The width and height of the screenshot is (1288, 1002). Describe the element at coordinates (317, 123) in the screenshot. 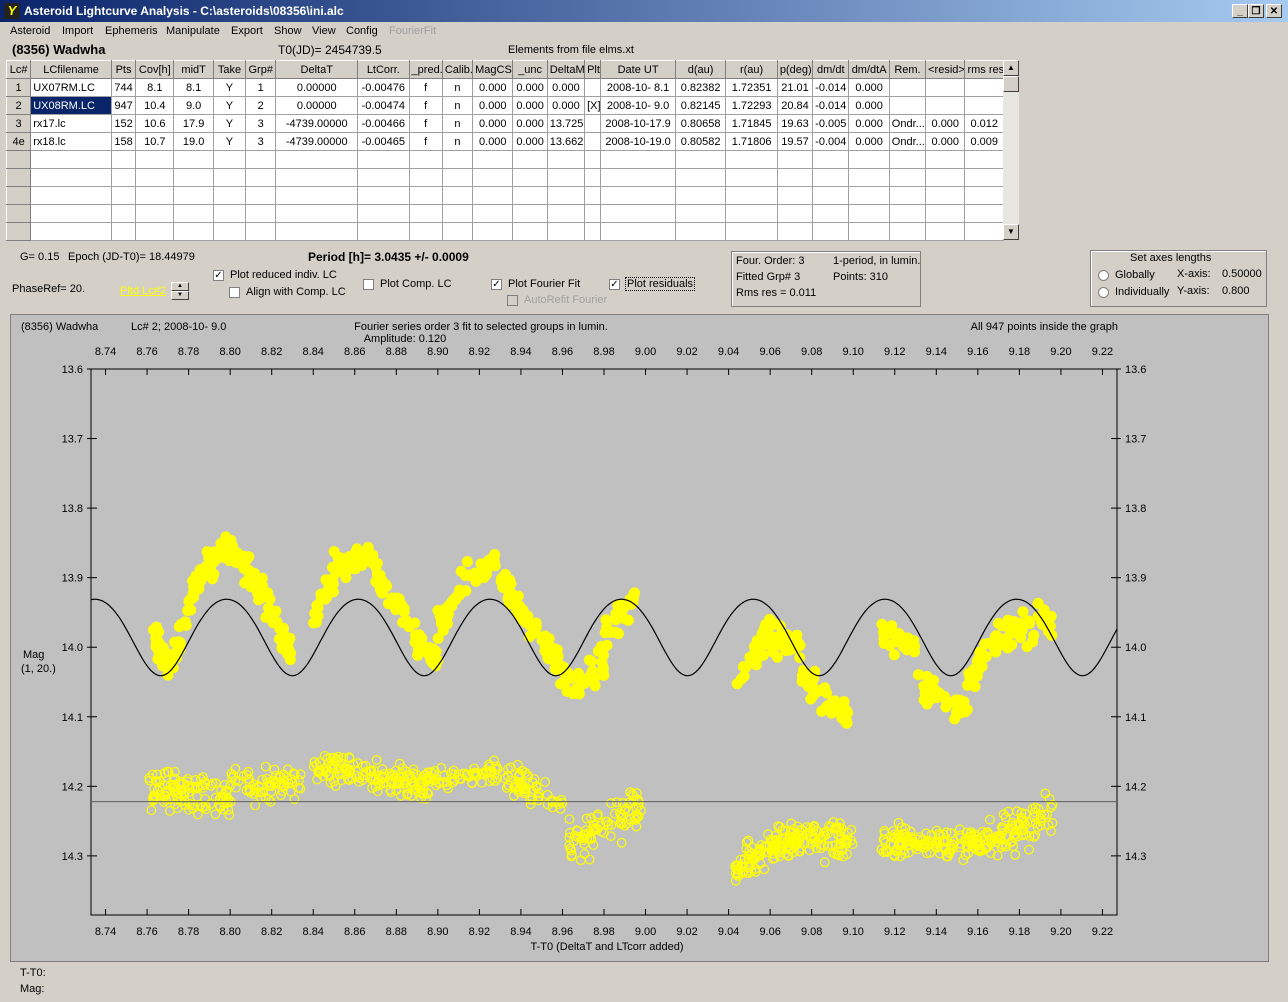

I see `table-cell: -4739.00000` at that location.